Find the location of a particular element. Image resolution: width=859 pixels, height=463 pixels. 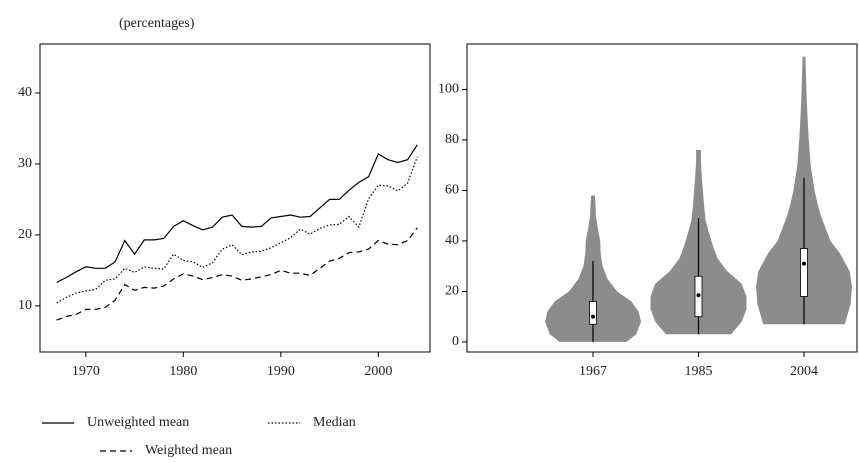

legend-label: Unweighted mean is located at coordinates (138, 422).